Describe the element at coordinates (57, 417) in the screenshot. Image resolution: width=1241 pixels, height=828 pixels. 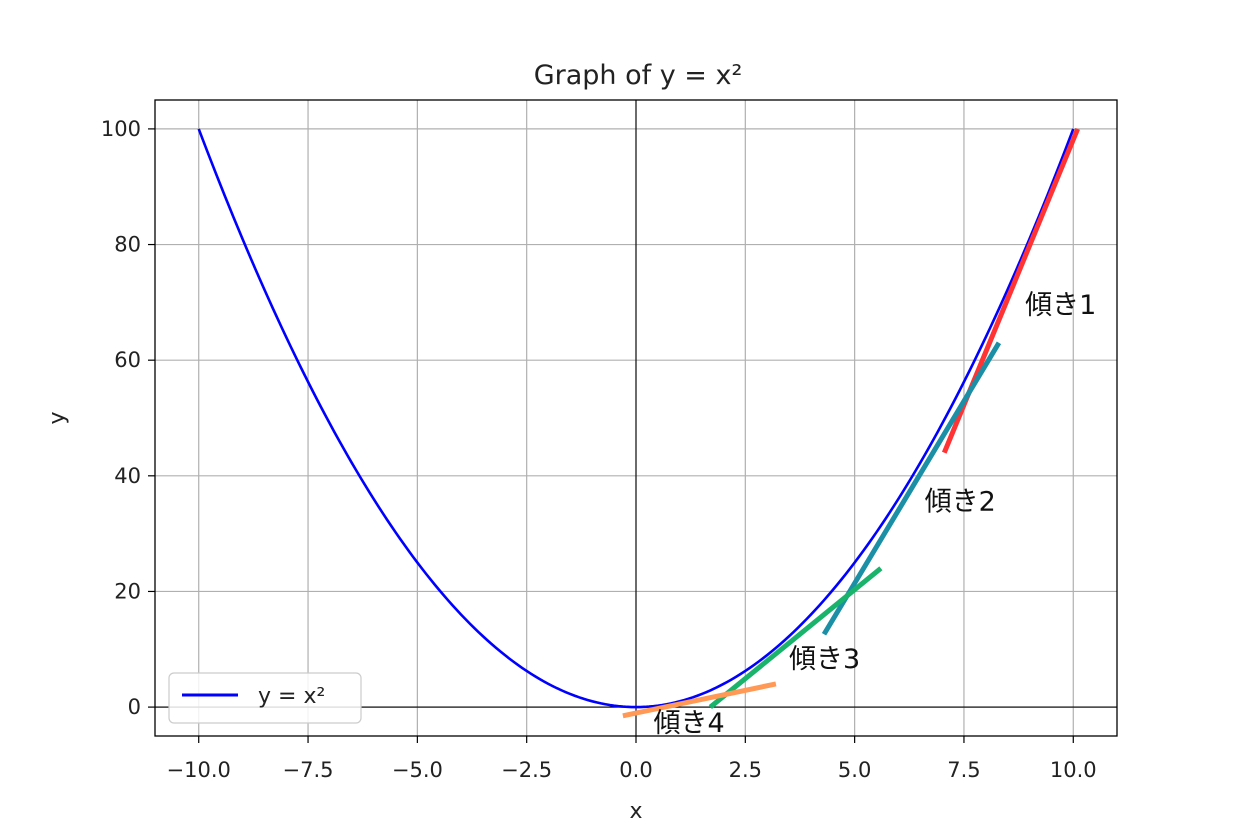
I see `y-axis-label: y` at that location.